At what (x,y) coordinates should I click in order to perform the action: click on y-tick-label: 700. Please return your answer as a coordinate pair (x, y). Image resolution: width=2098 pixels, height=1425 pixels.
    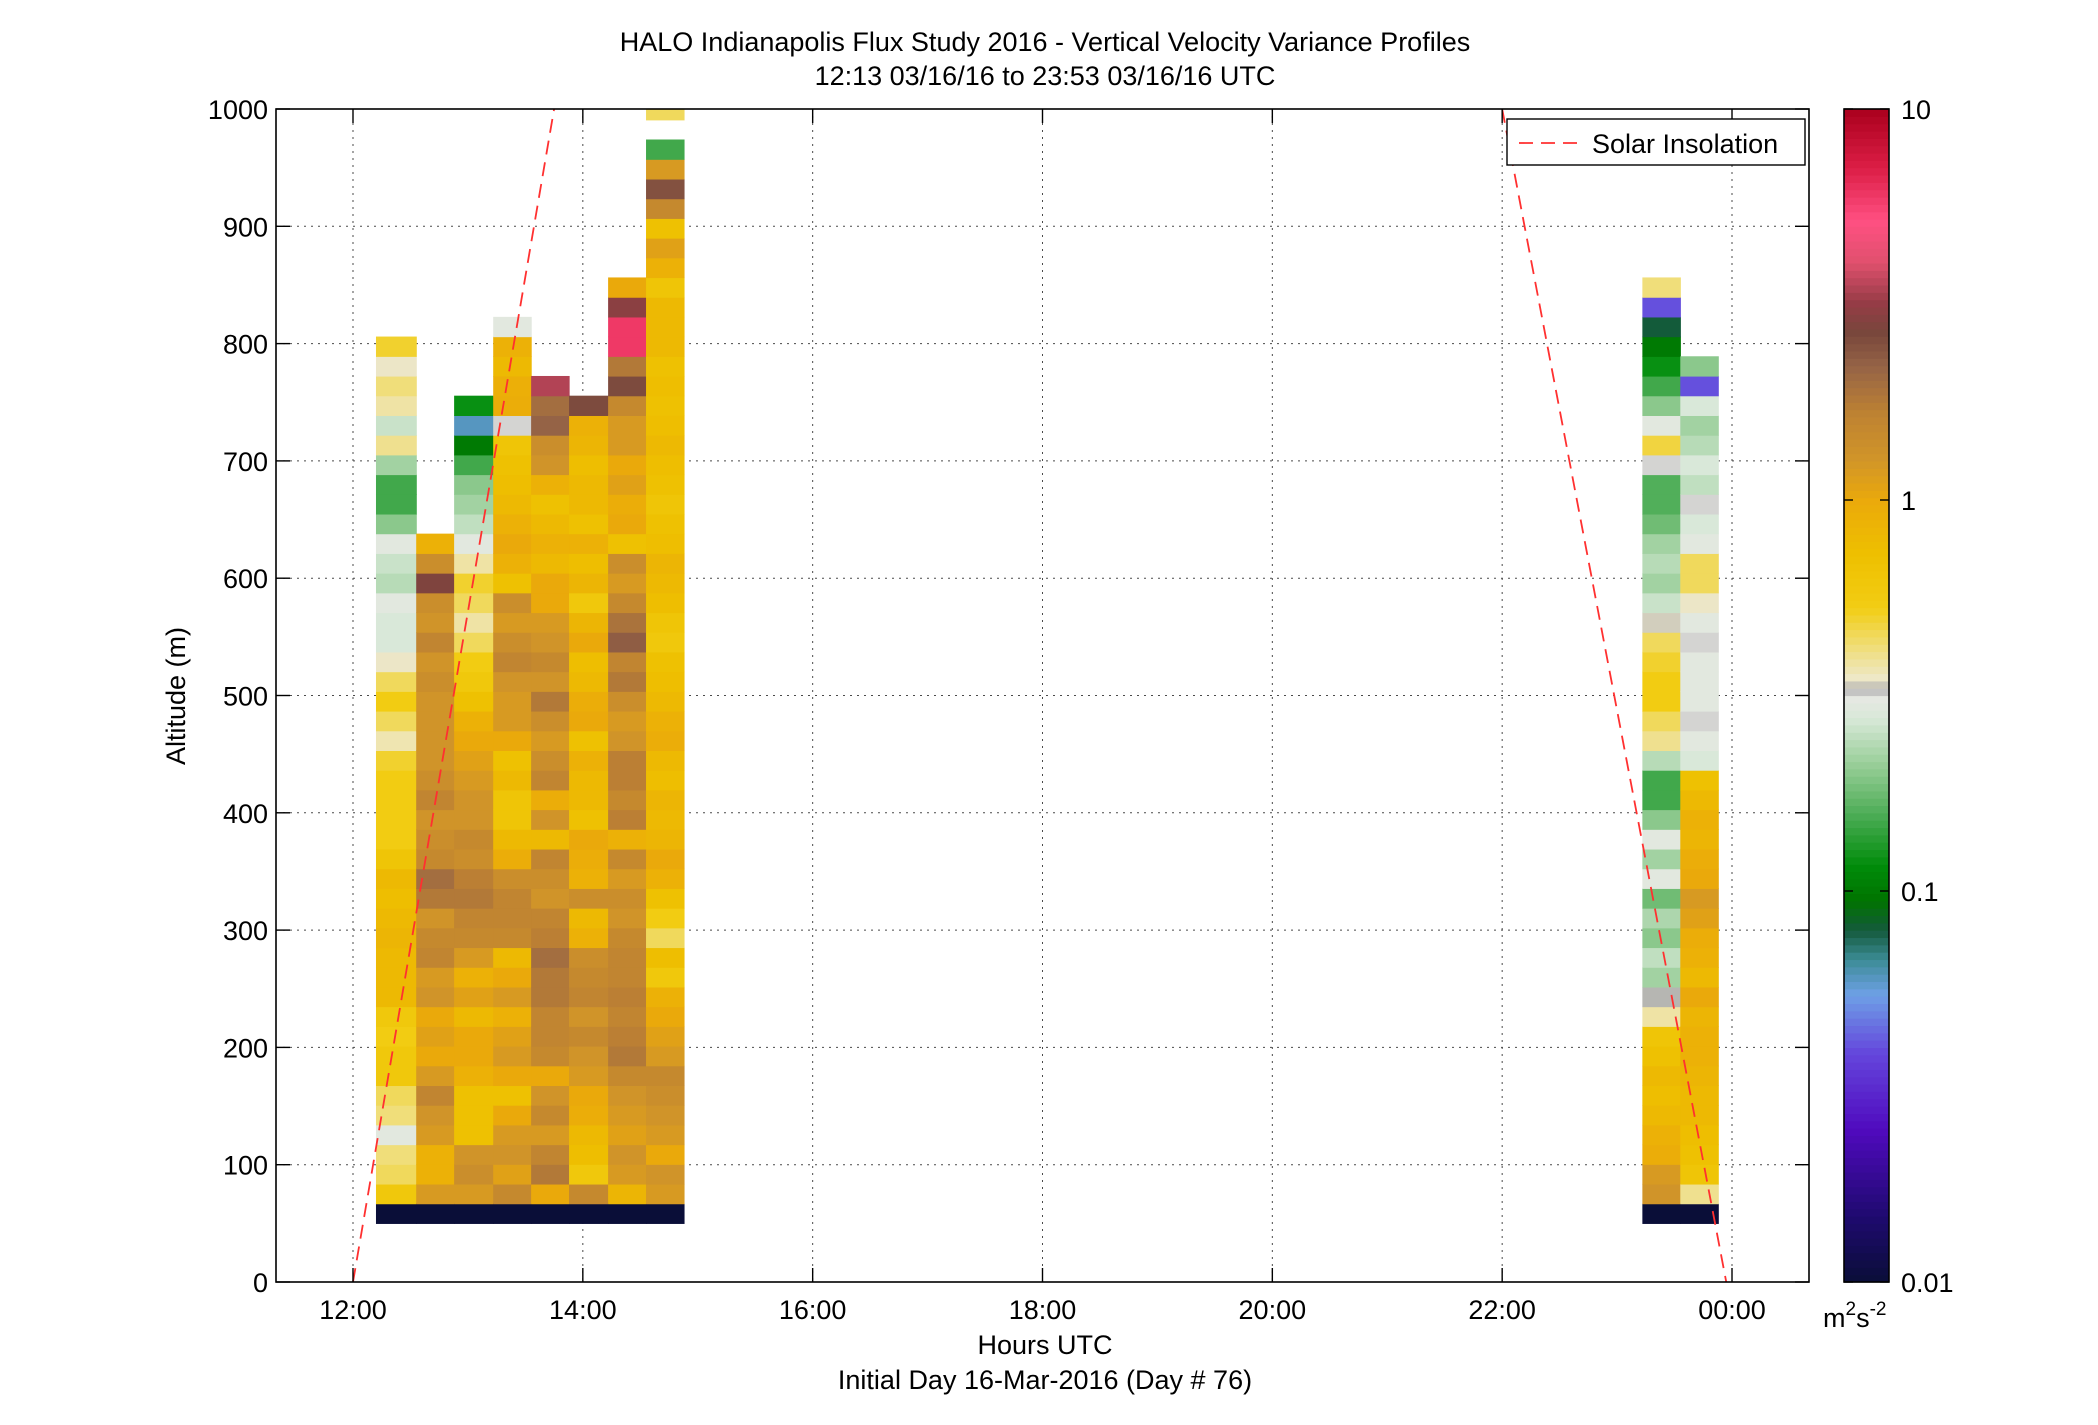
    Looking at the image, I should click on (245, 462).